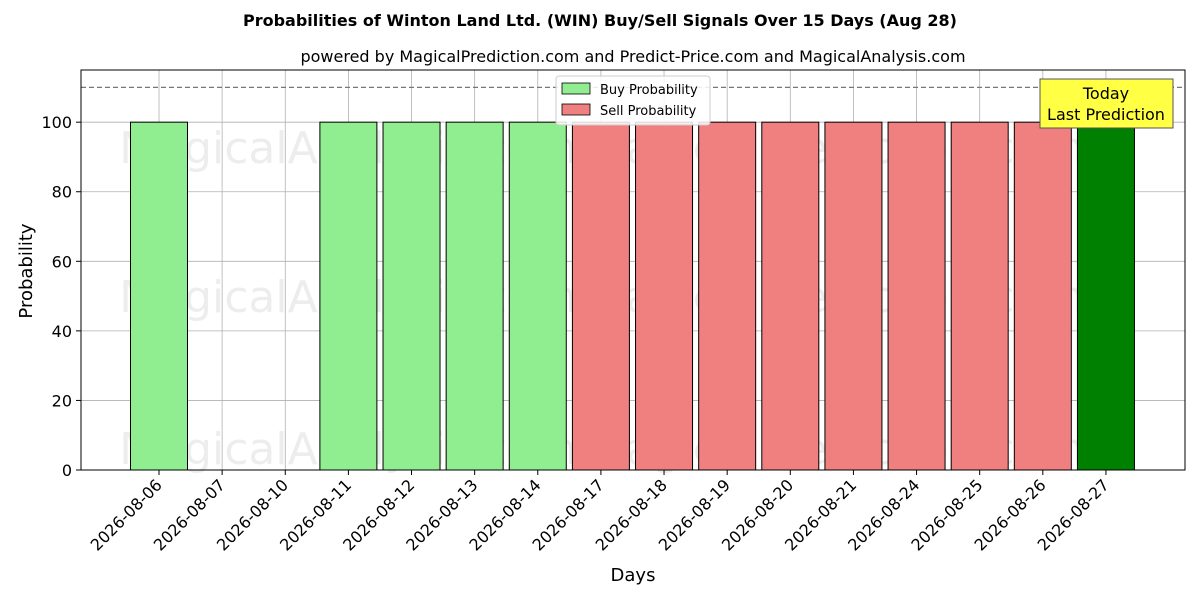 Image resolution: width=1200 pixels, height=604 pixels. What do you see at coordinates (1105, 296) in the screenshot?
I see `highlight-bar` at bounding box center [1105, 296].